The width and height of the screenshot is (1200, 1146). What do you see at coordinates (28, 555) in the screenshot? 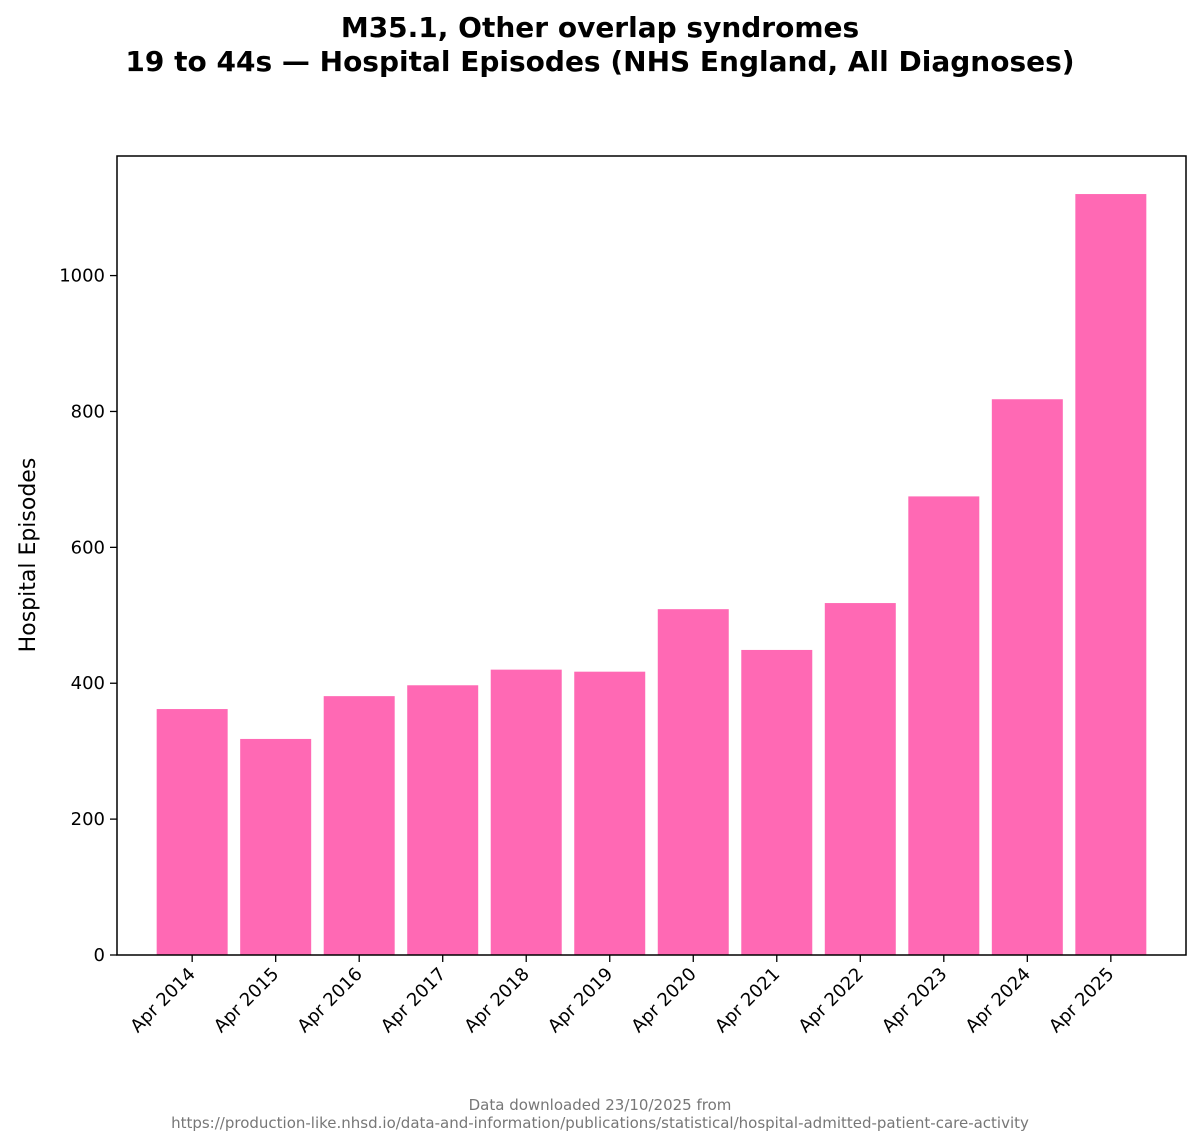
I see `y-axis-label: Hospital Episodes` at bounding box center [28, 555].